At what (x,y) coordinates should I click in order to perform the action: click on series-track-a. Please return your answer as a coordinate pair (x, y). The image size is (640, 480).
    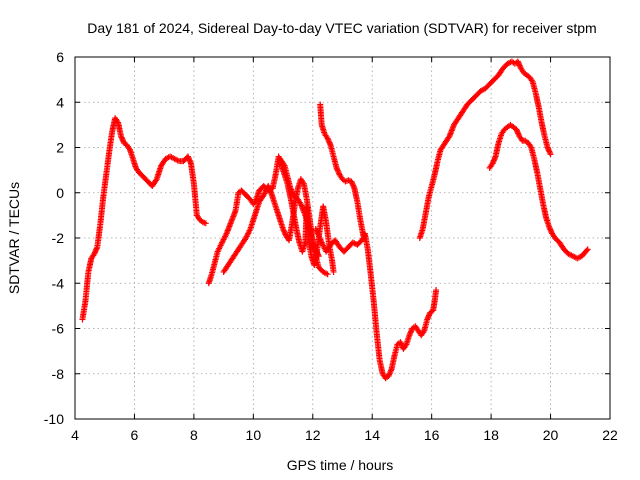
    Looking at the image, I should click on (144, 219).